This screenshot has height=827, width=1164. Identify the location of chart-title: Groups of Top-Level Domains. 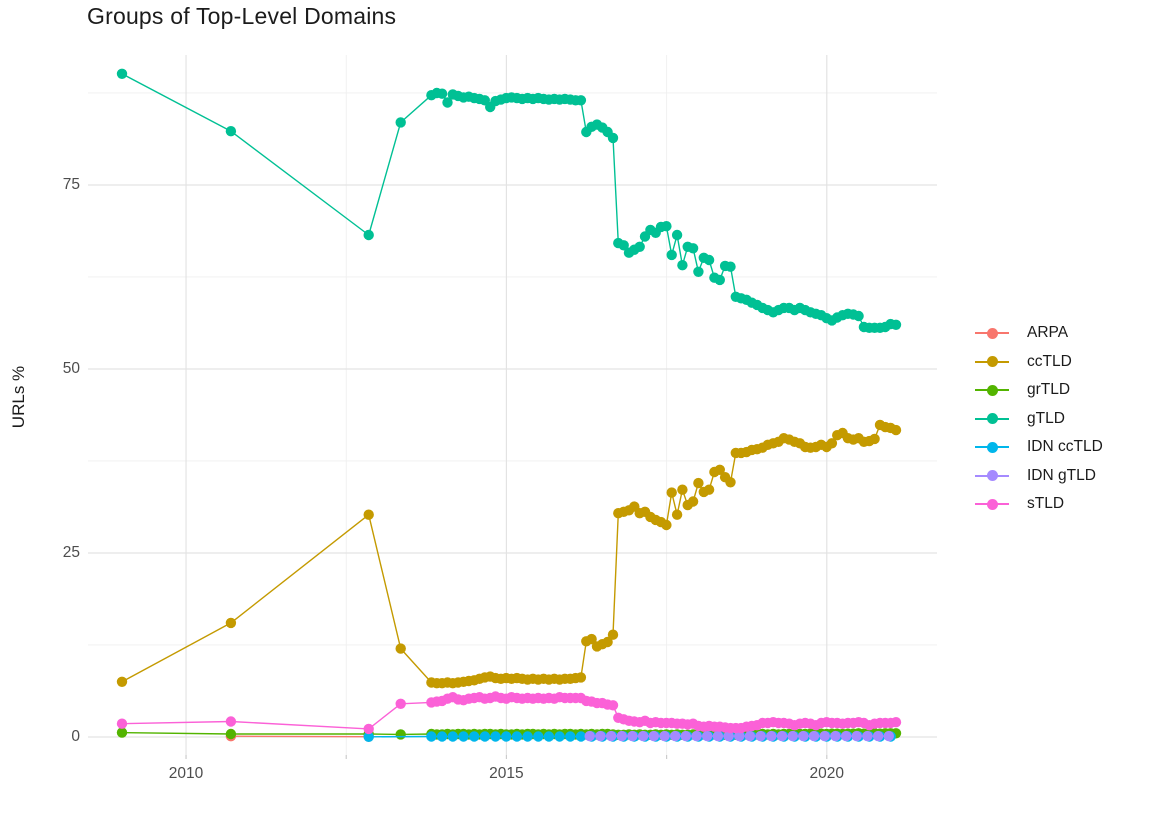
(242, 16).